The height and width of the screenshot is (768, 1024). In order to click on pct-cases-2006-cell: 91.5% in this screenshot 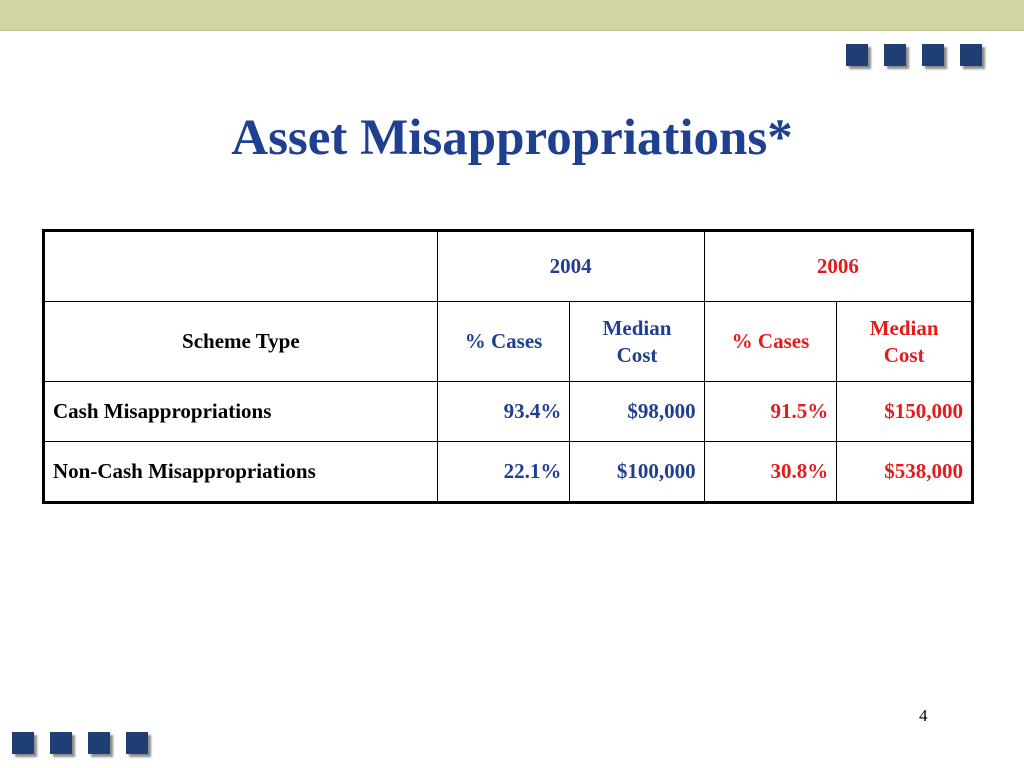, I will do `click(770, 411)`.